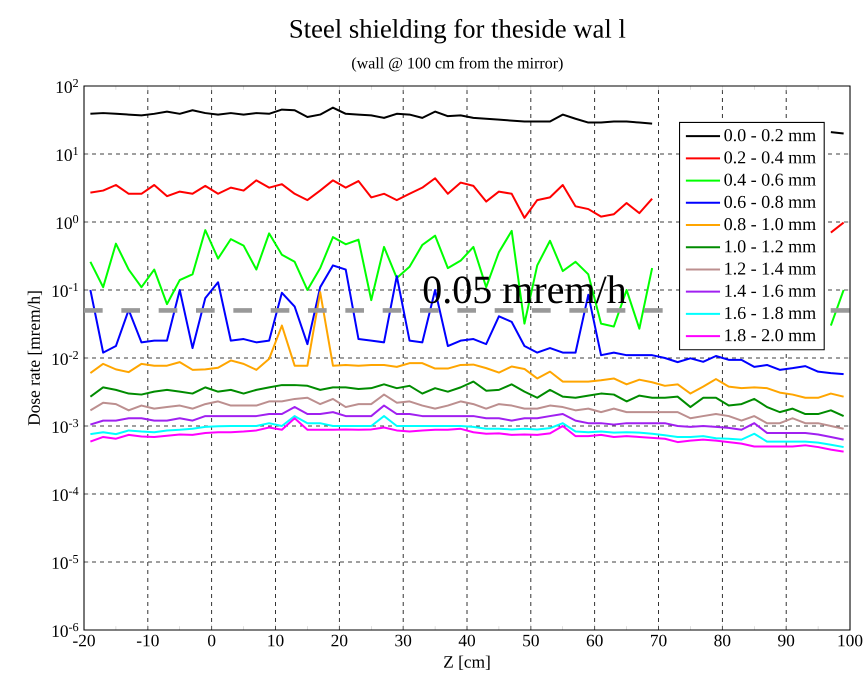 This screenshot has height=675, width=867. Describe the element at coordinates (212, 640) in the screenshot. I see `x-tick-label: 0` at that location.